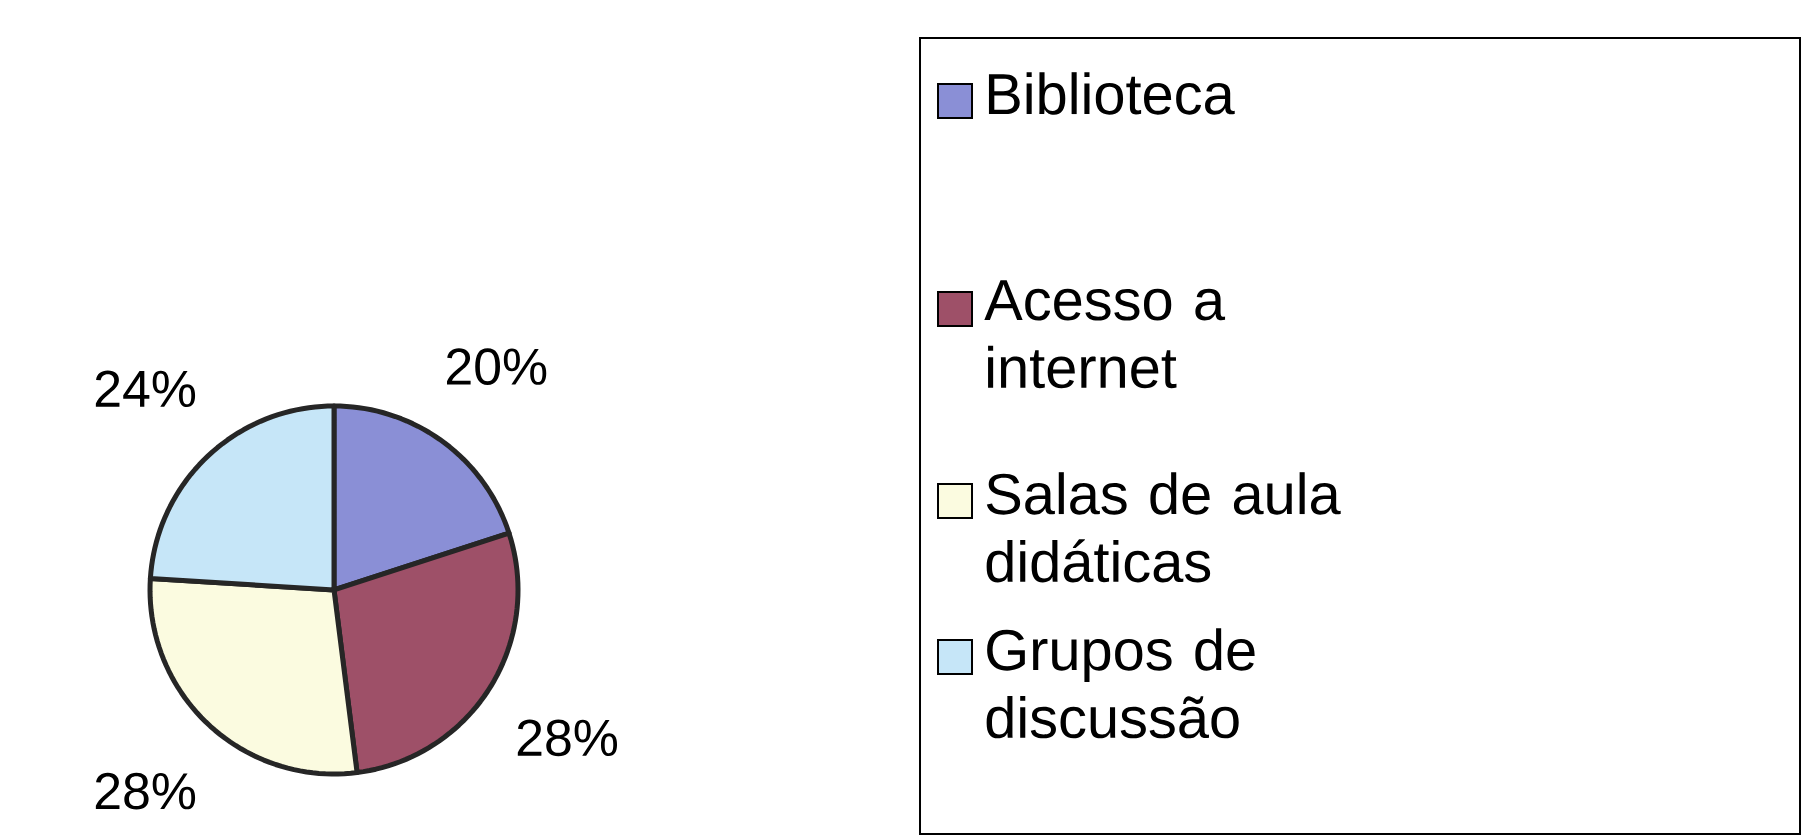 Image resolution: width=1804 pixels, height=836 pixels. I want to click on legend-label: Salas de aula didáticas, so click(1163, 527).